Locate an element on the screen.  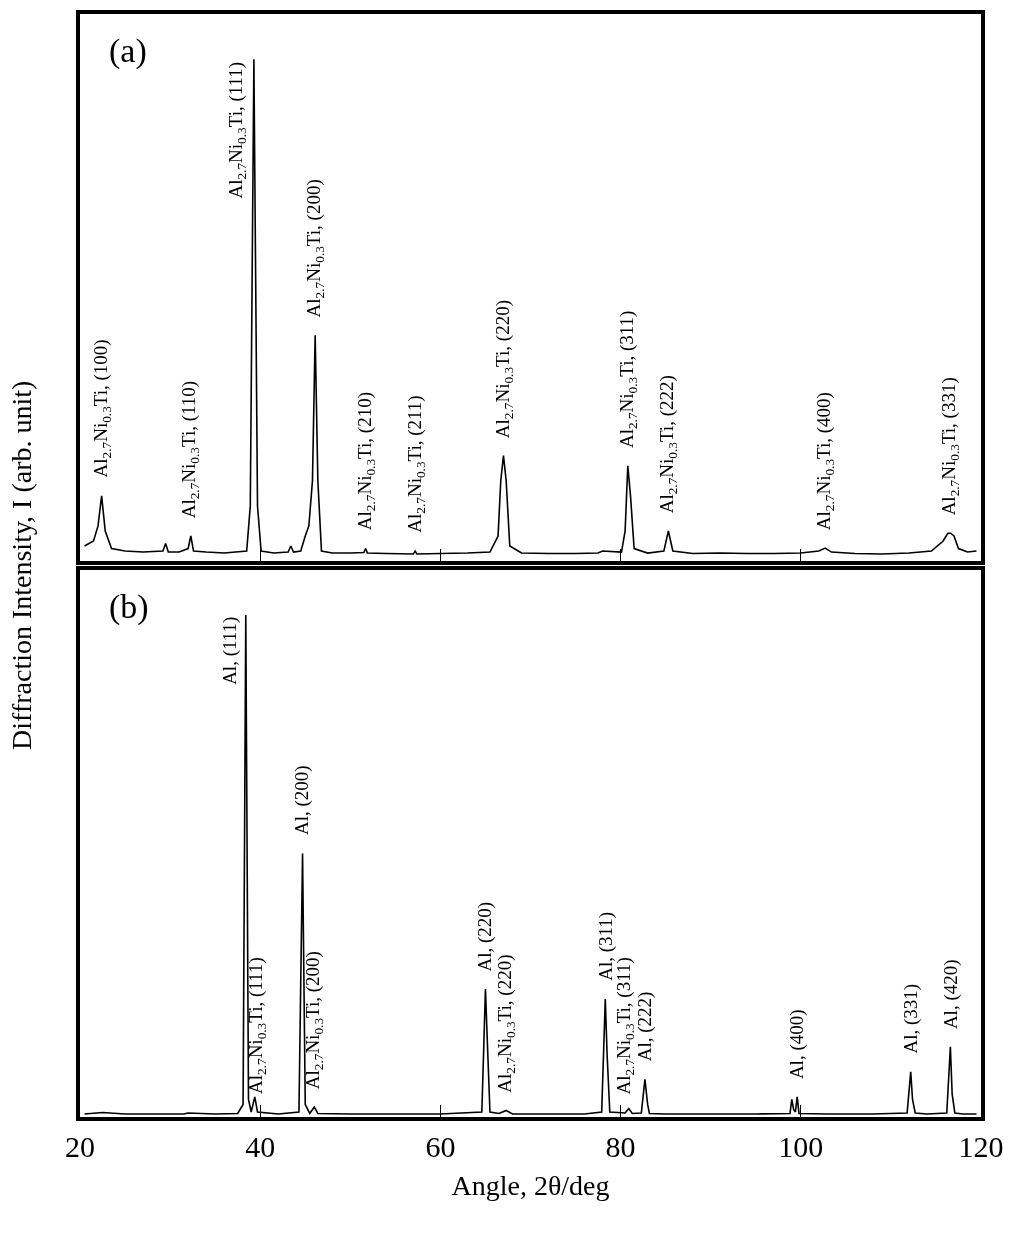
annotation: Al, (400) is located at coordinates (797, 1044).